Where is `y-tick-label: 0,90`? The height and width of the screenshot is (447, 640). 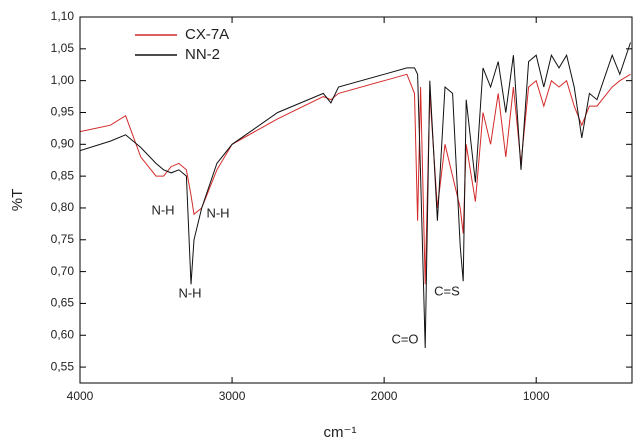 y-tick-label: 0,90 is located at coordinates (63, 143).